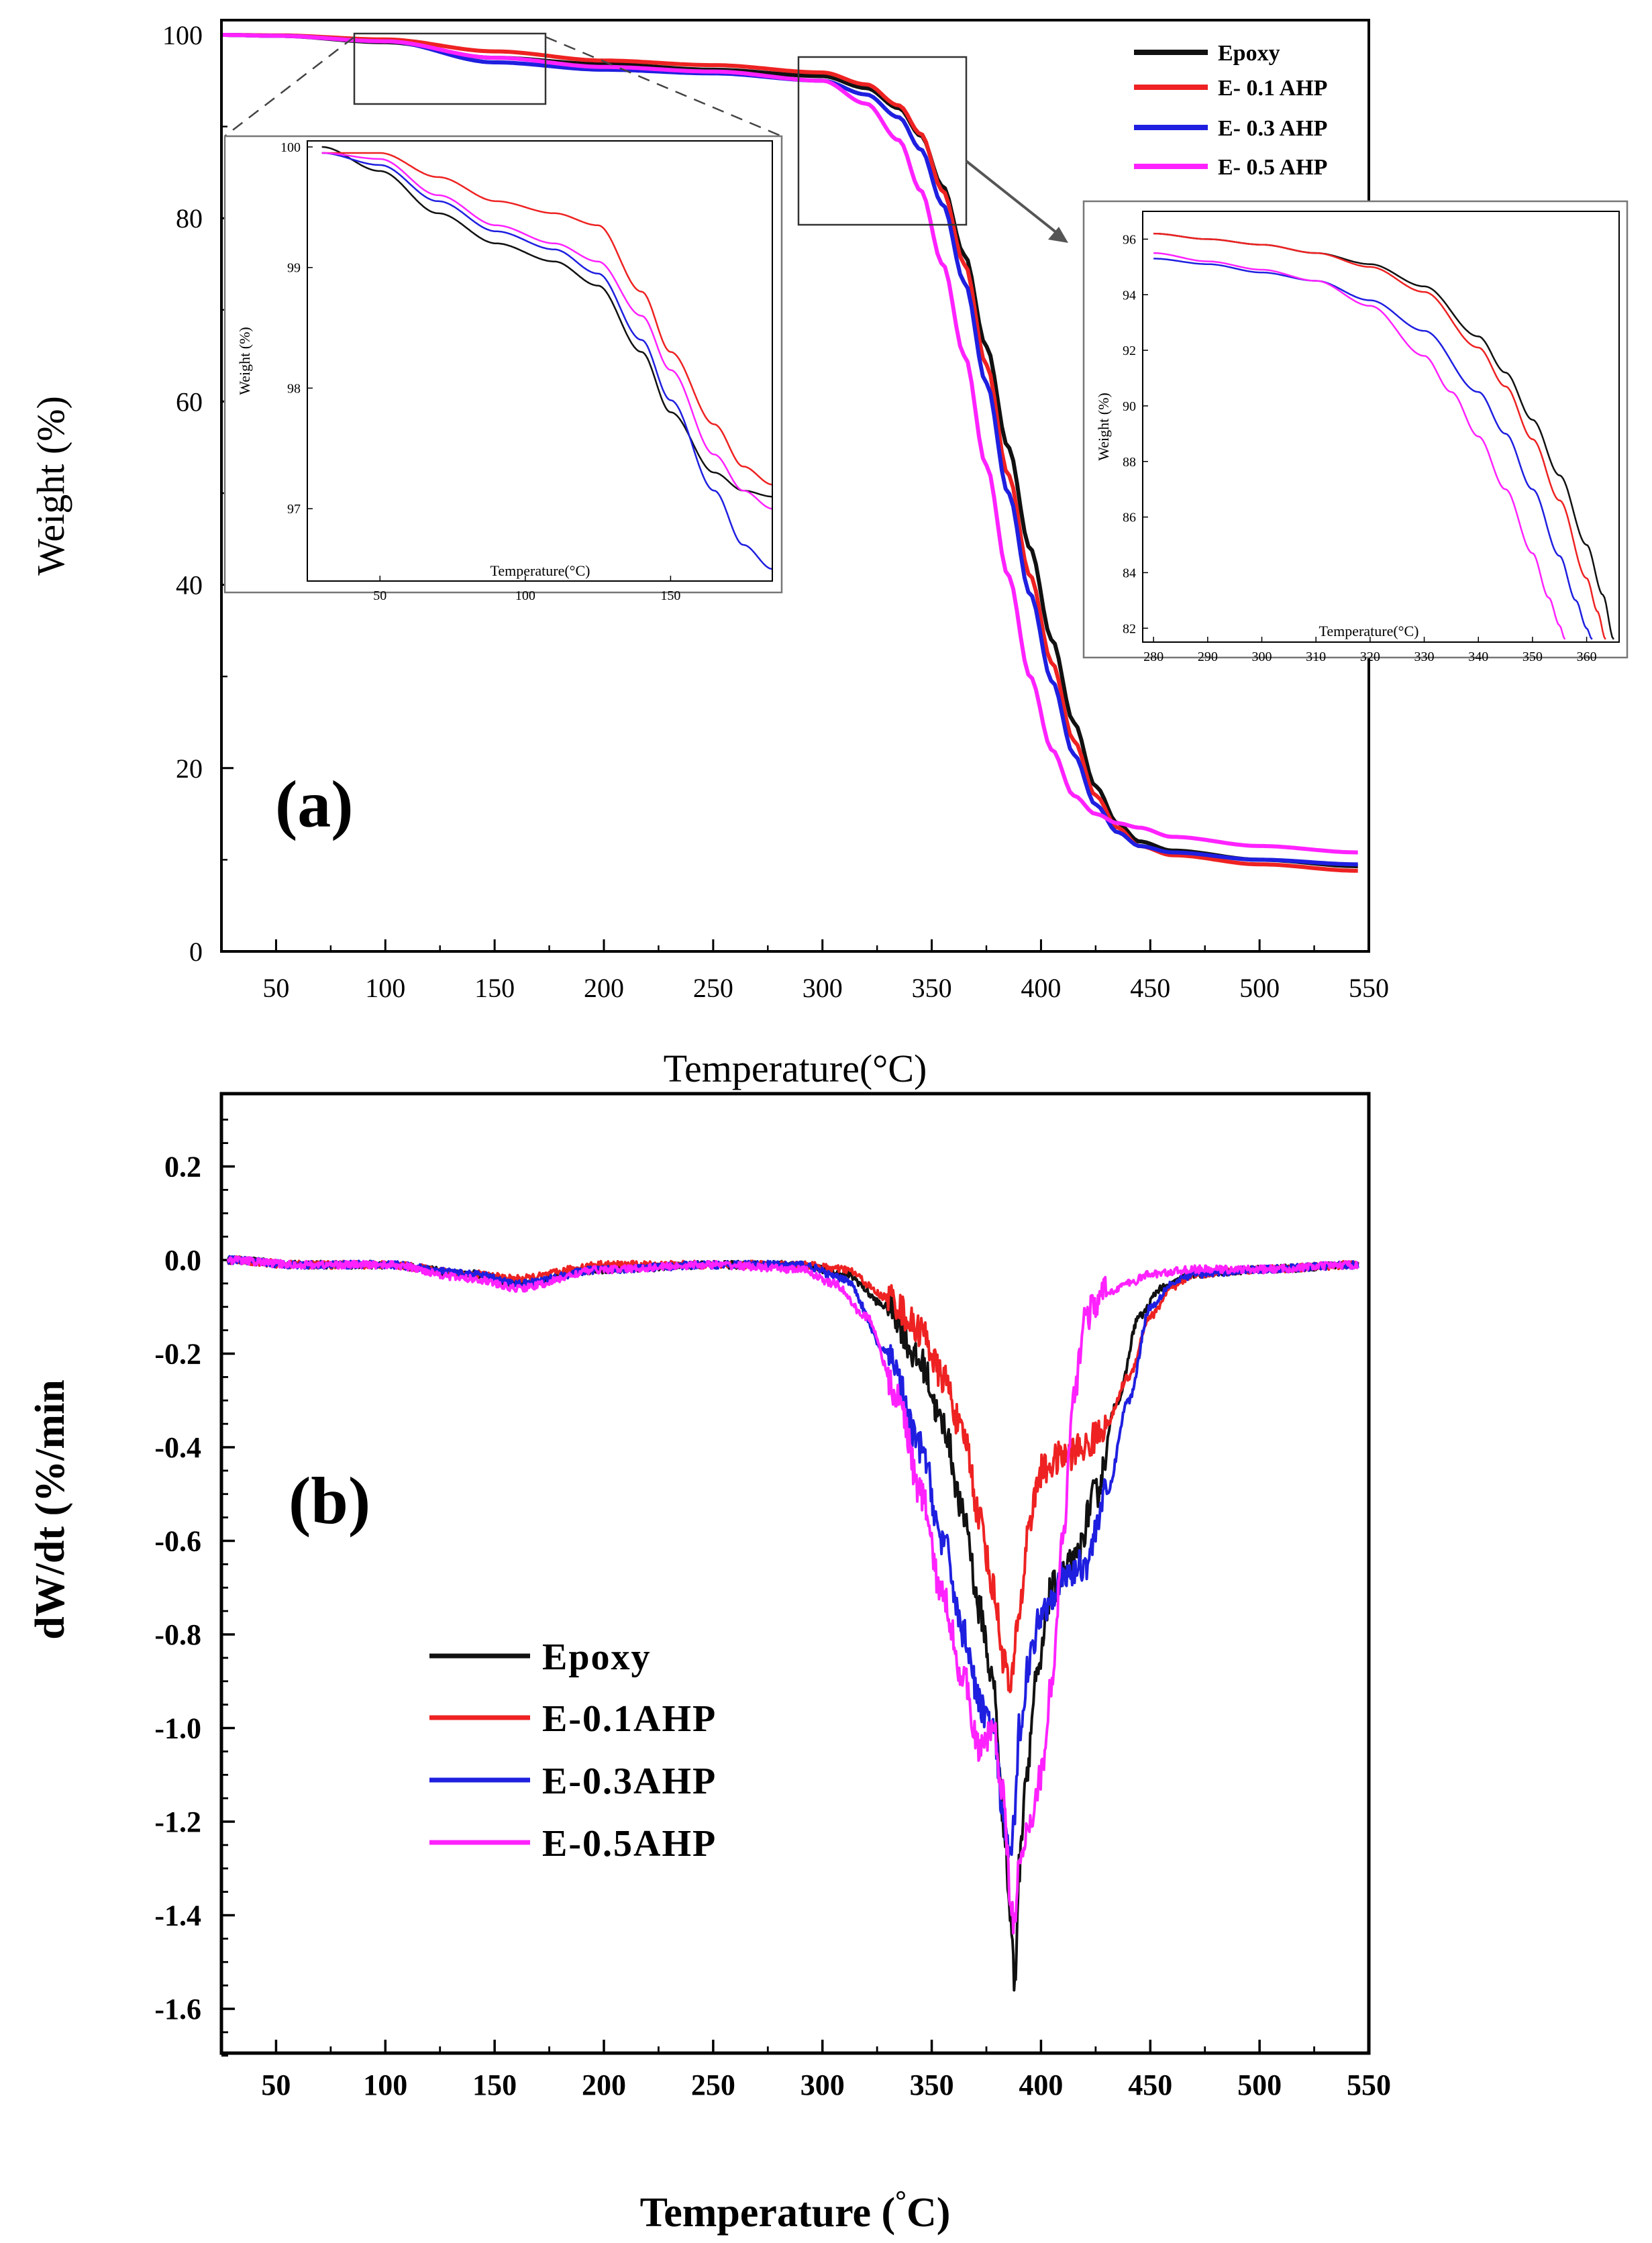 This screenshot has width=1652, height=2243. What do you see at coordinates (385, 988) in the screenshot?
I see `panel-a-xtick-label: 100` at bounding box center [385, 988].